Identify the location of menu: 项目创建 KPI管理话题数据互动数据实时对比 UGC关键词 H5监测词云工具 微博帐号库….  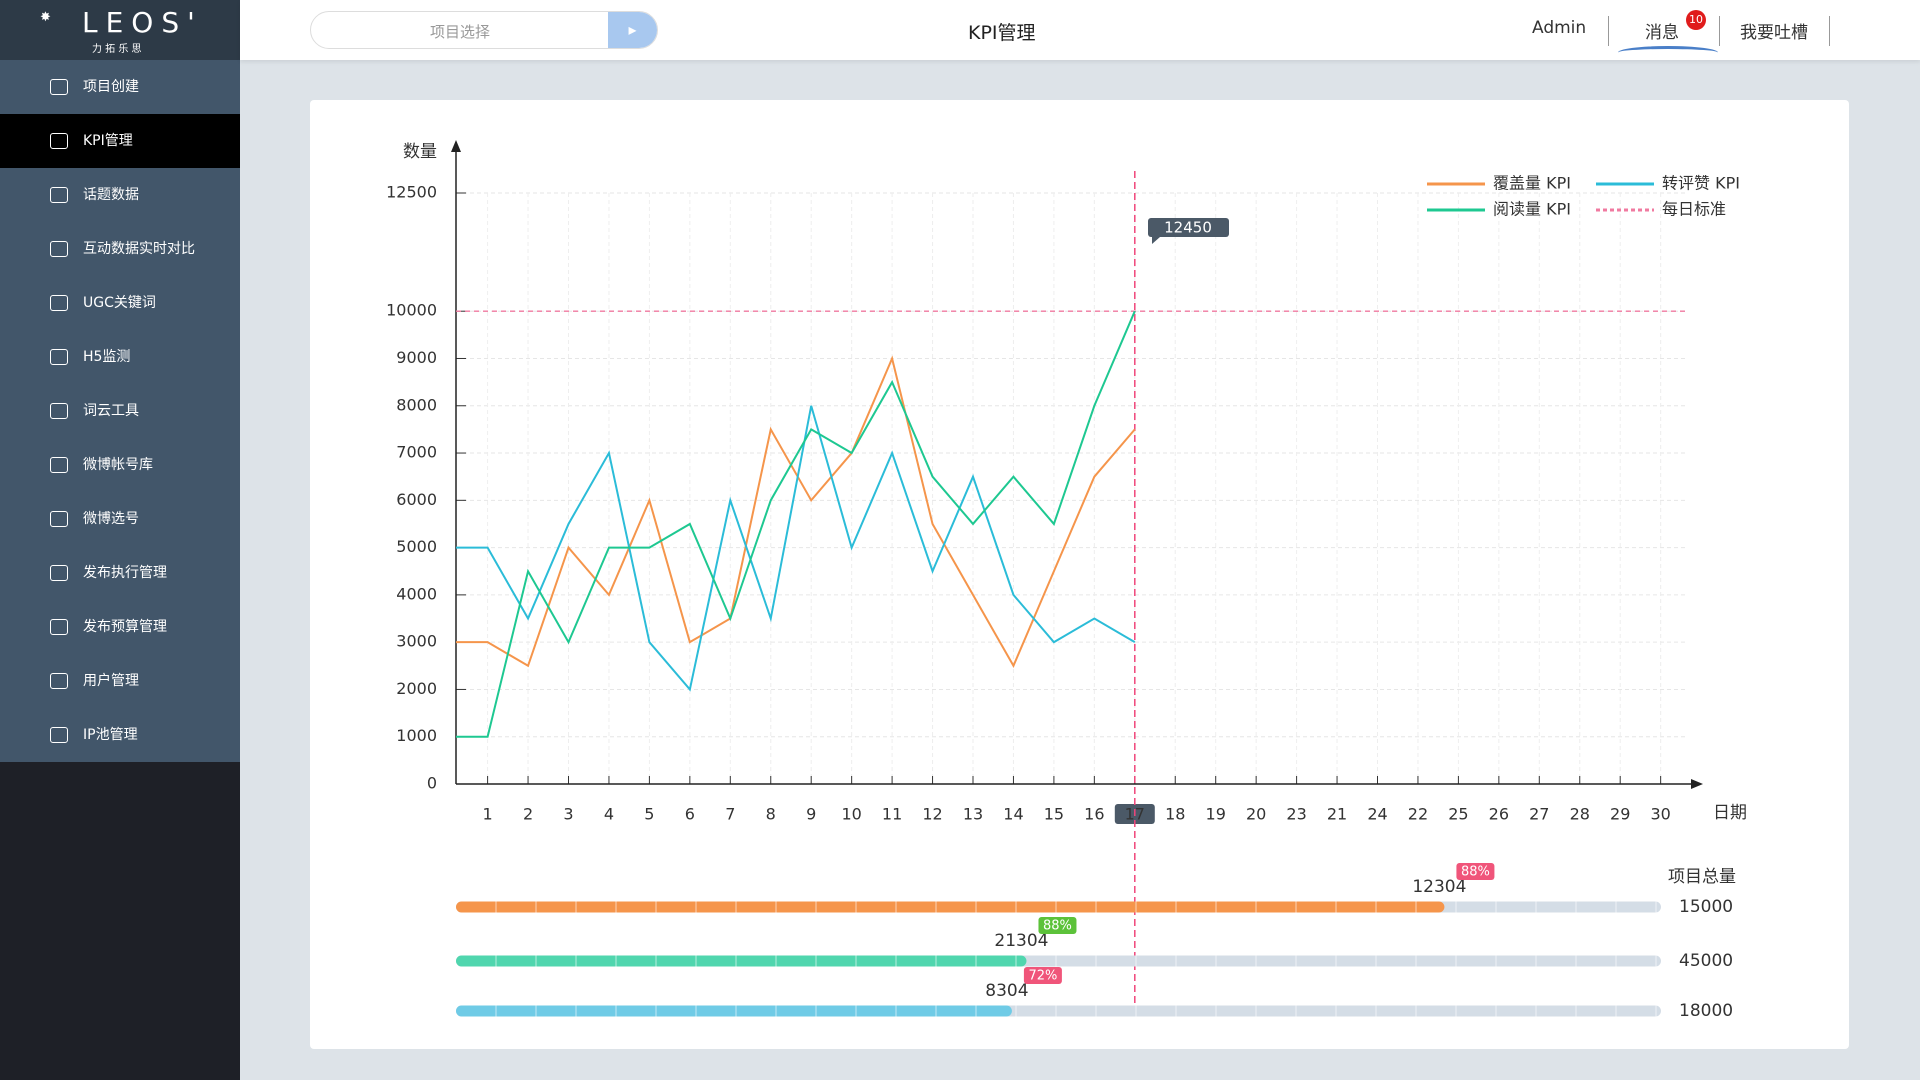
(120, 411).